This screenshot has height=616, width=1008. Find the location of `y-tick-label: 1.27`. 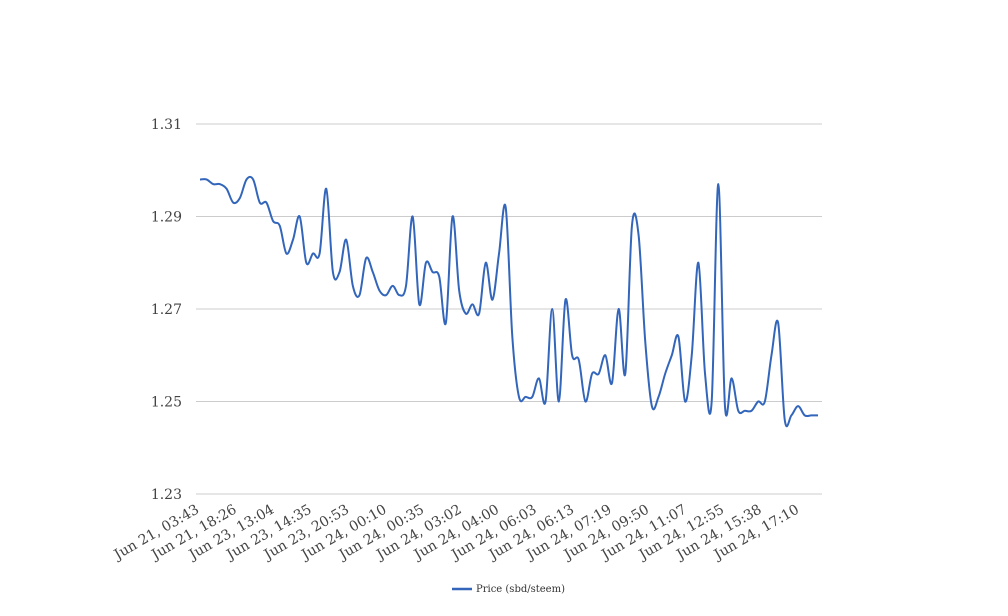

y-tick-label: 1.27 is located at coordinates (166, 310).